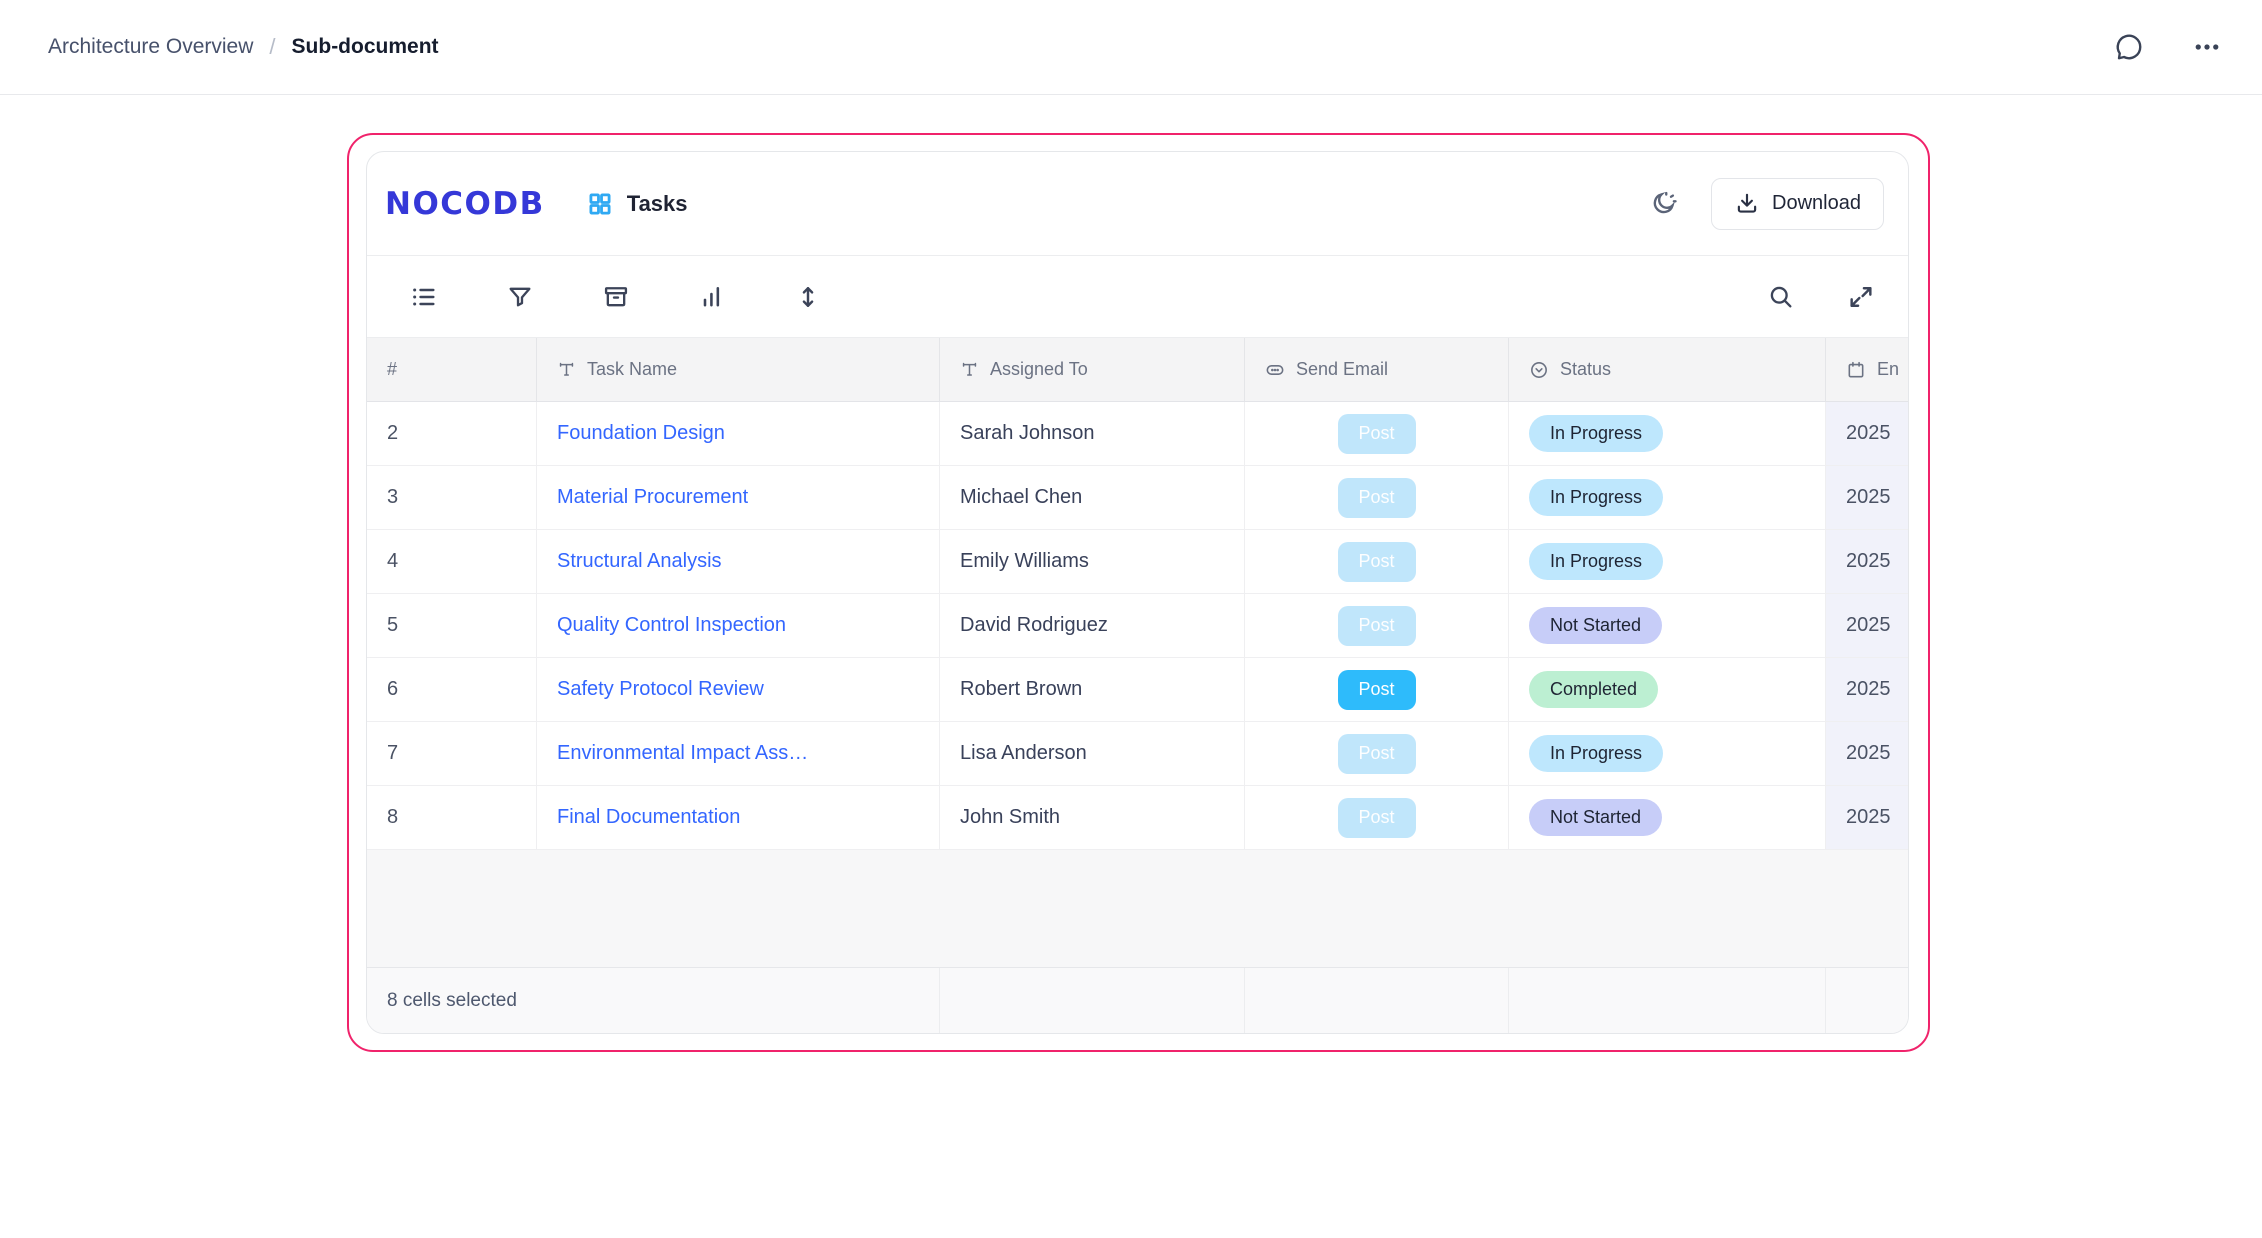 This screenshot has height=1238, width=2262. What do you see at coordinates (452, 689) in the screenshot?
I see `row-index-cell: 6` at bounding box center [452, 689].